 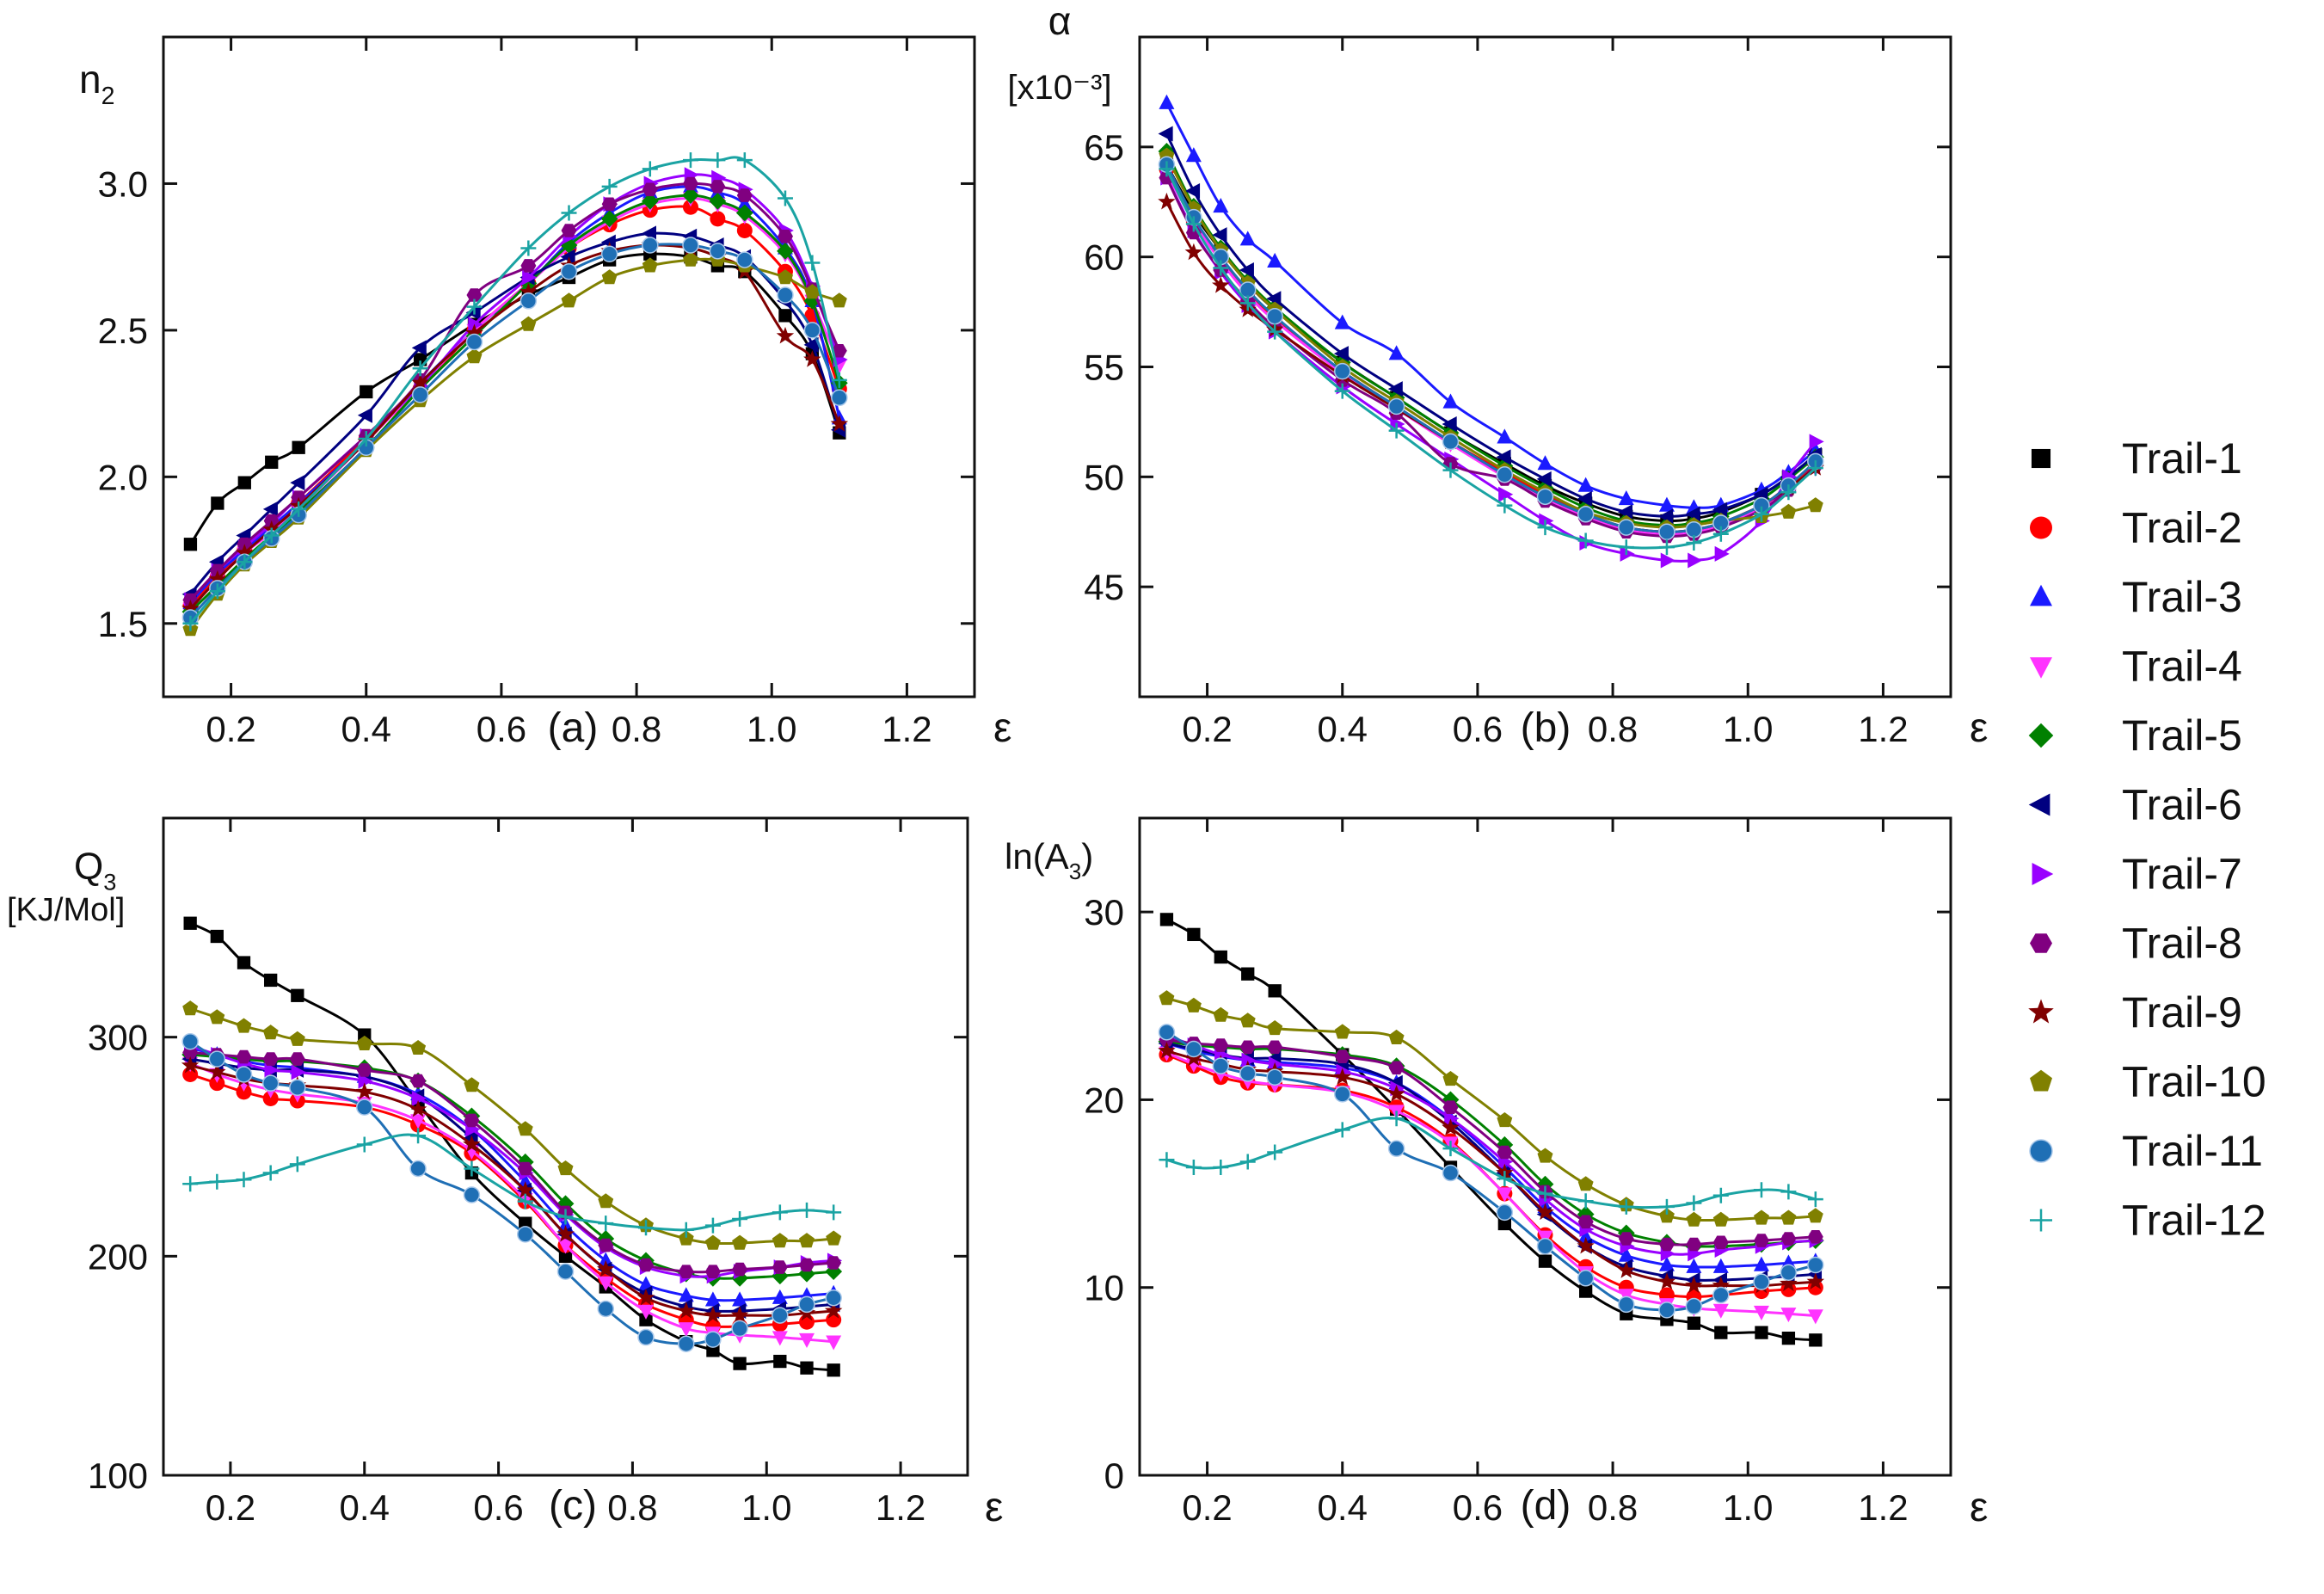 I want to click on x-tick-label: 1.2, so click(x=900, y=1507).